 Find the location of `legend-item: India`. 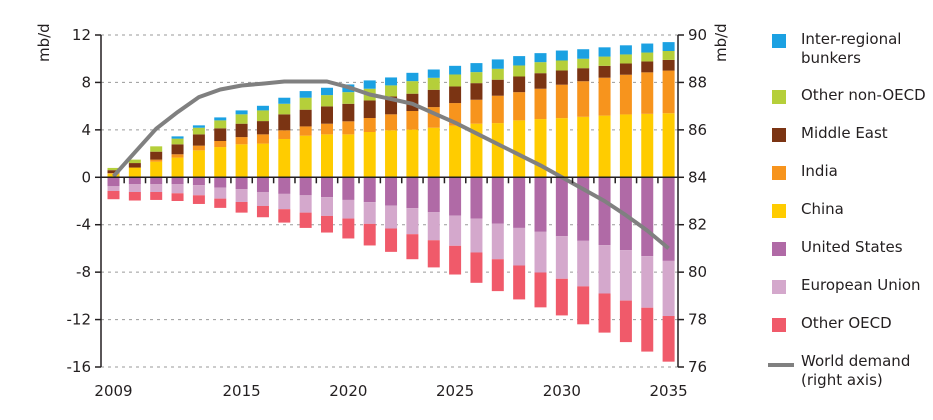

legend-item: India is located at coordinates (850, 181).